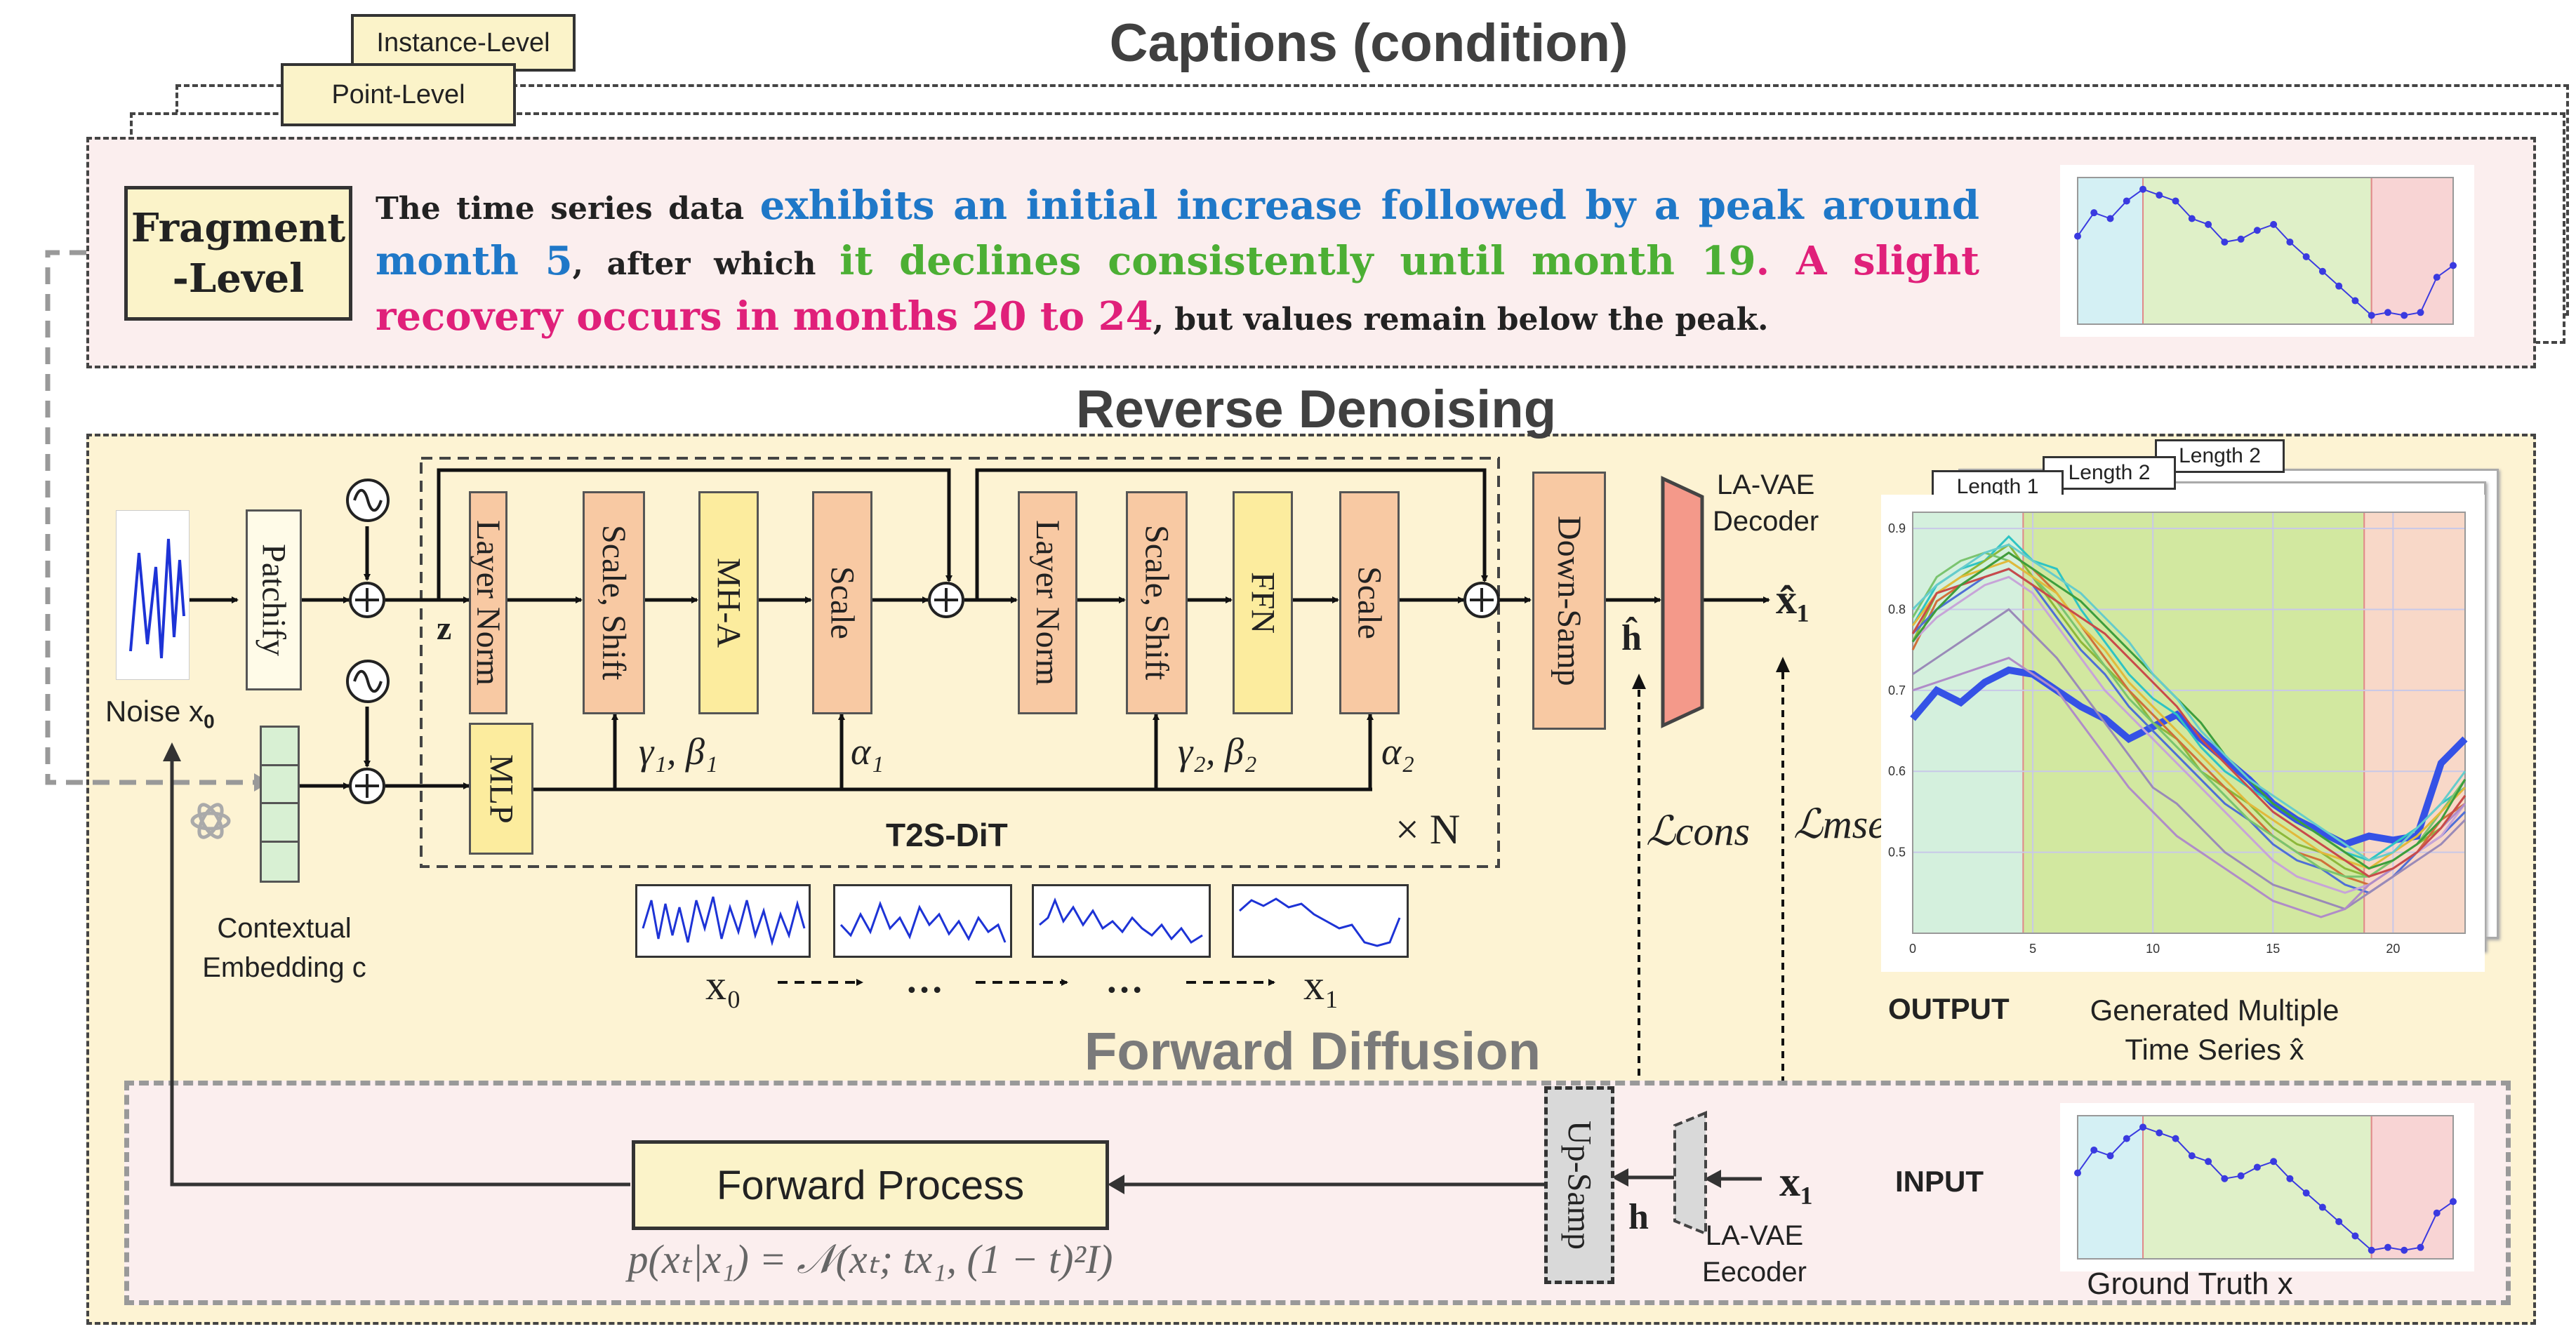 This screenshot has height=1329, width=2576. What do you see at coordinates (157, 598) in the screenshot?
I see `noise-wave-icon` at bounding box center [157, 598].